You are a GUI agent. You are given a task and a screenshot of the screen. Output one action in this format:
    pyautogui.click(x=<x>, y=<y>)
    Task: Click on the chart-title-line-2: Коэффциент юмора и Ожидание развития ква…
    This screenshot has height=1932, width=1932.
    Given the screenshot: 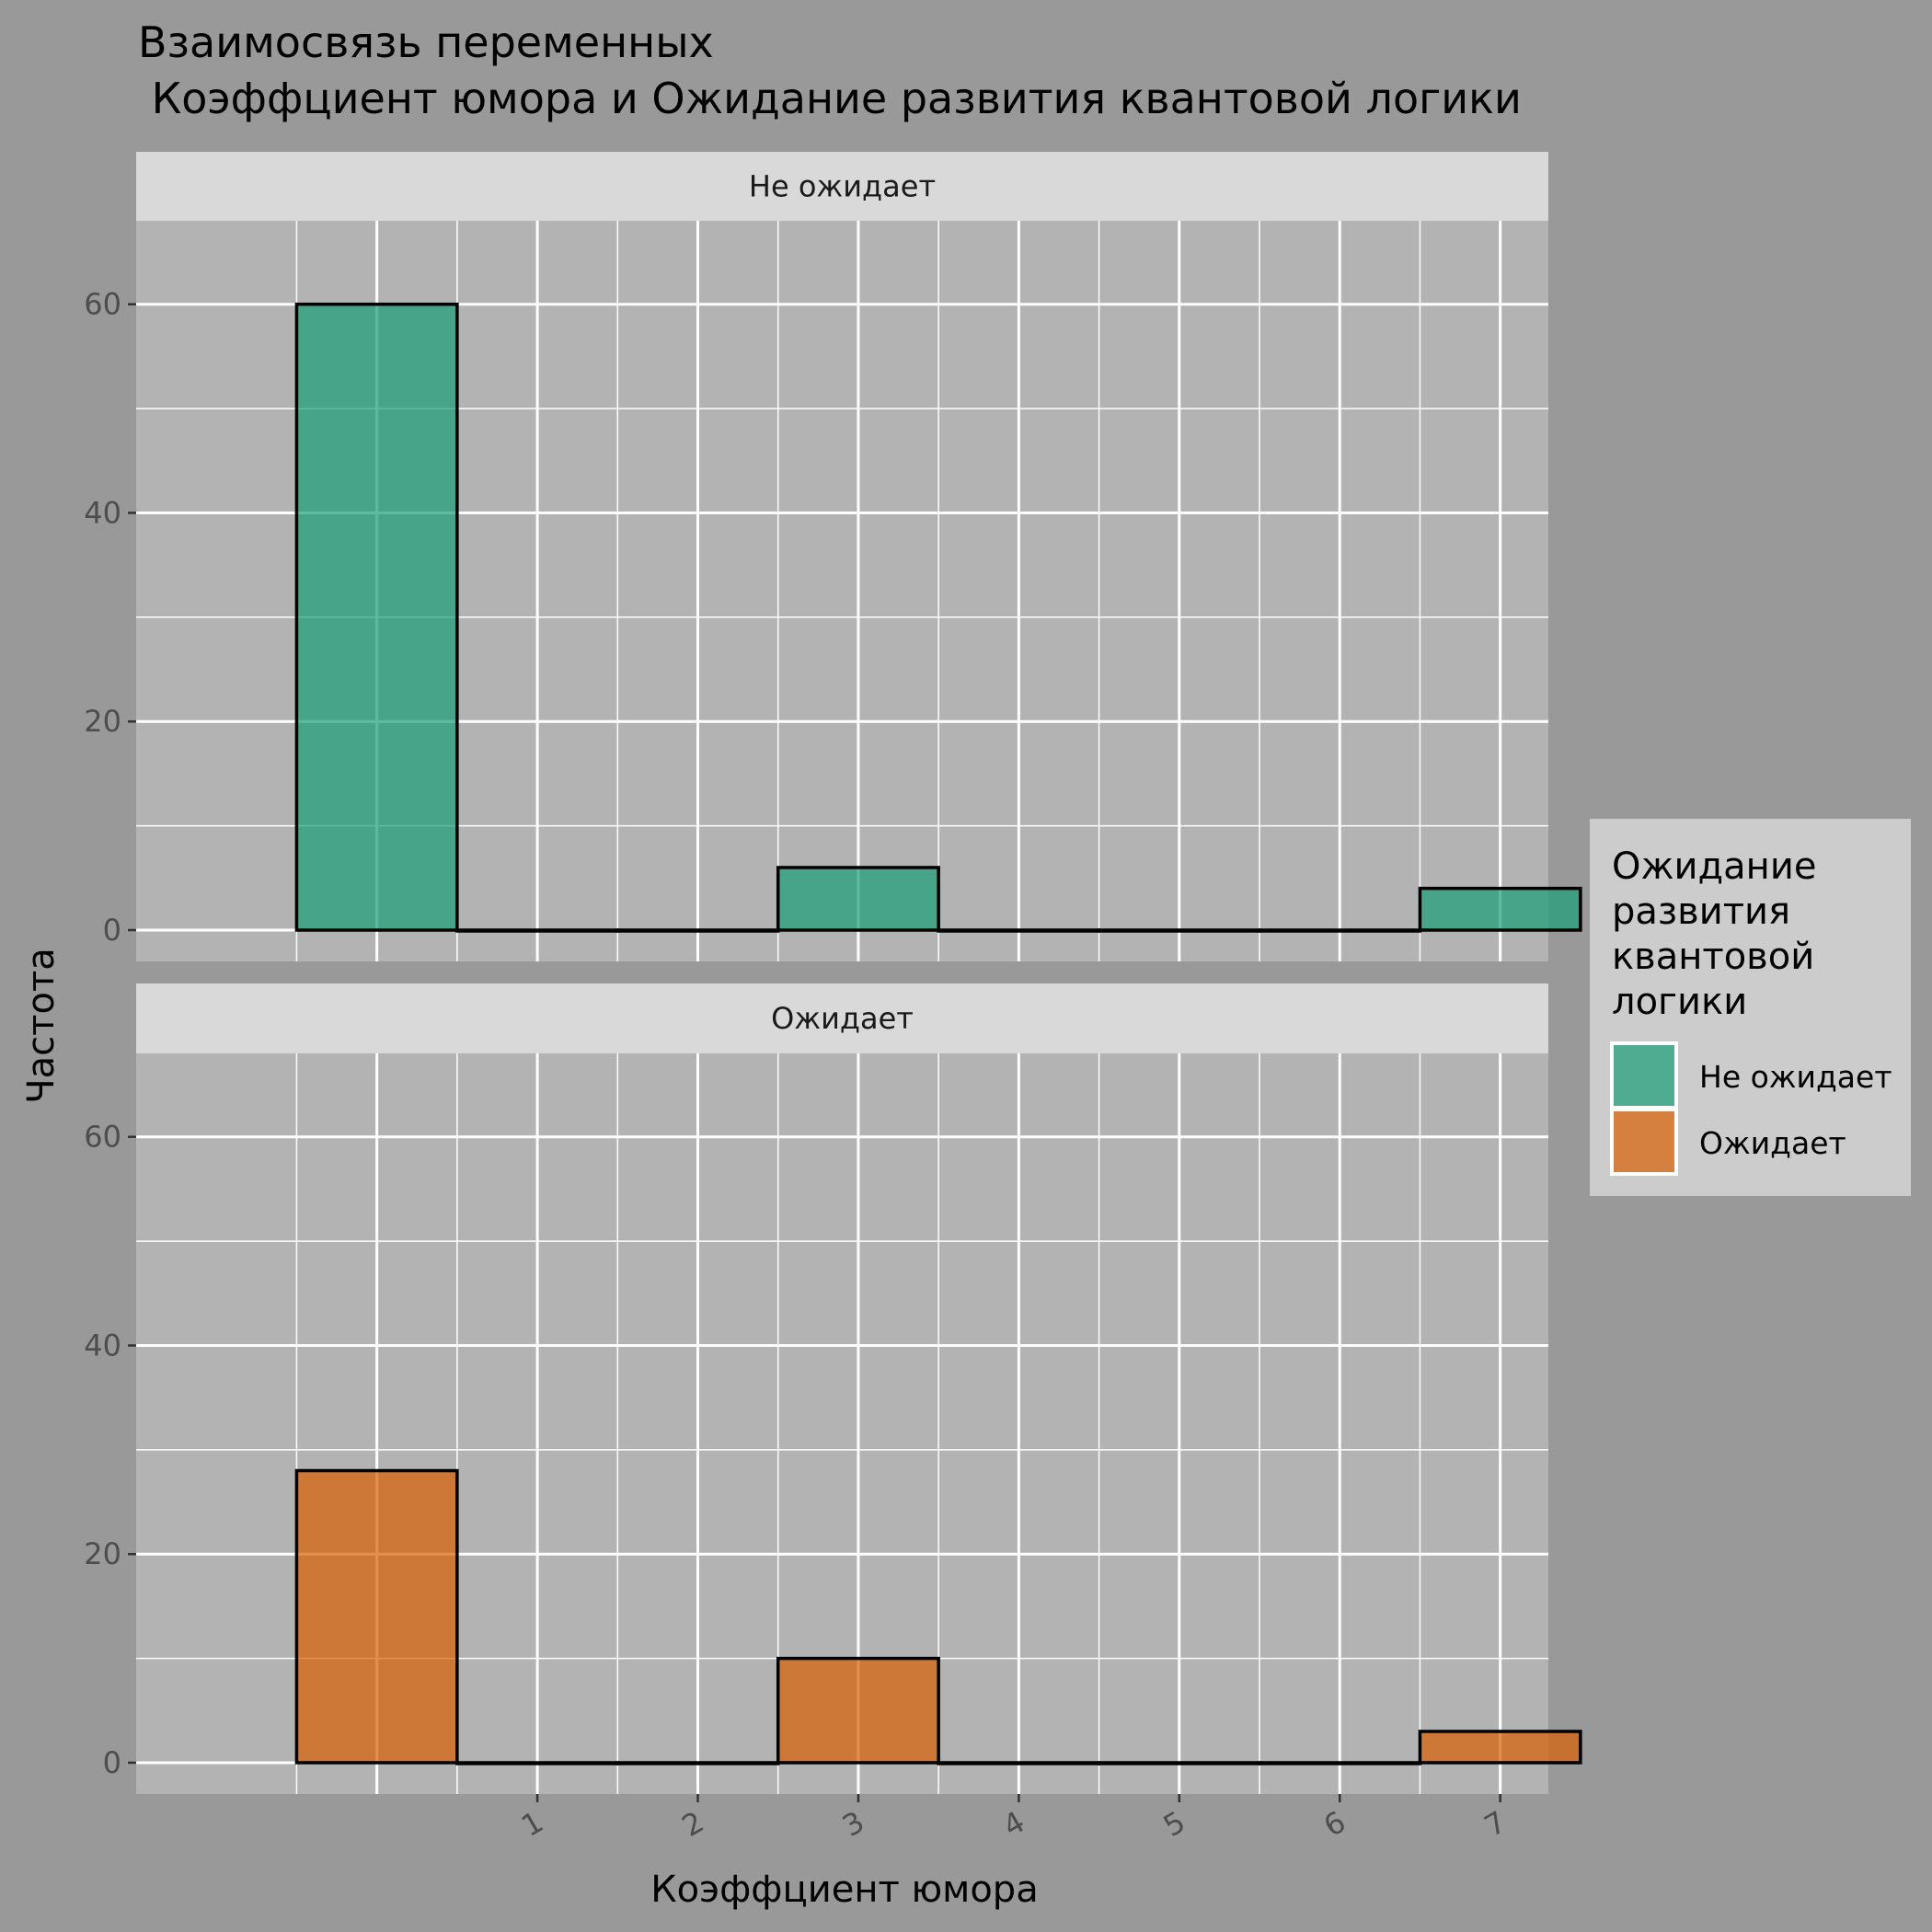 What is the action you would take?
    pyautogui.click(x=830, y=98)
    